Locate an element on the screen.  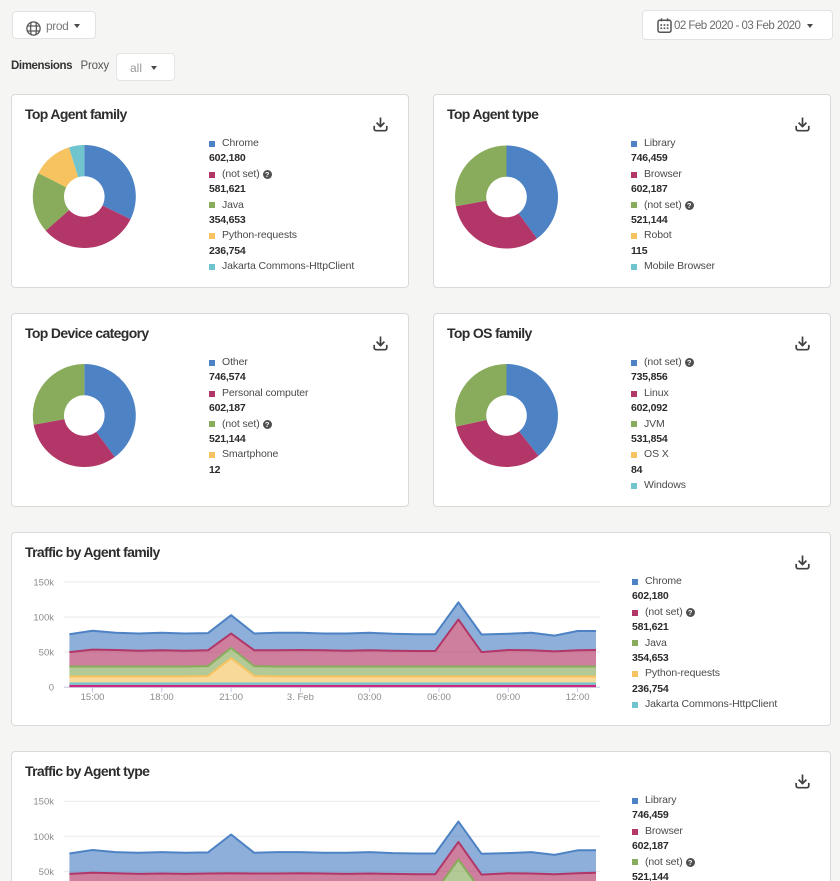
svg-text: 0 is located at coordinates (51, 688).